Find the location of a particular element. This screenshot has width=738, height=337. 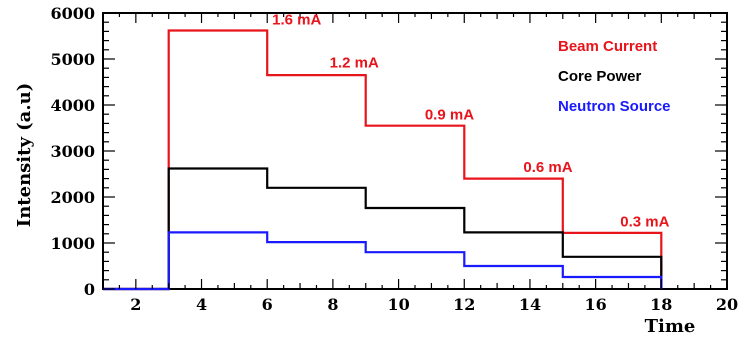

legend: Beam Current Core Power Neutron Source is located at coordinates (614, 76).